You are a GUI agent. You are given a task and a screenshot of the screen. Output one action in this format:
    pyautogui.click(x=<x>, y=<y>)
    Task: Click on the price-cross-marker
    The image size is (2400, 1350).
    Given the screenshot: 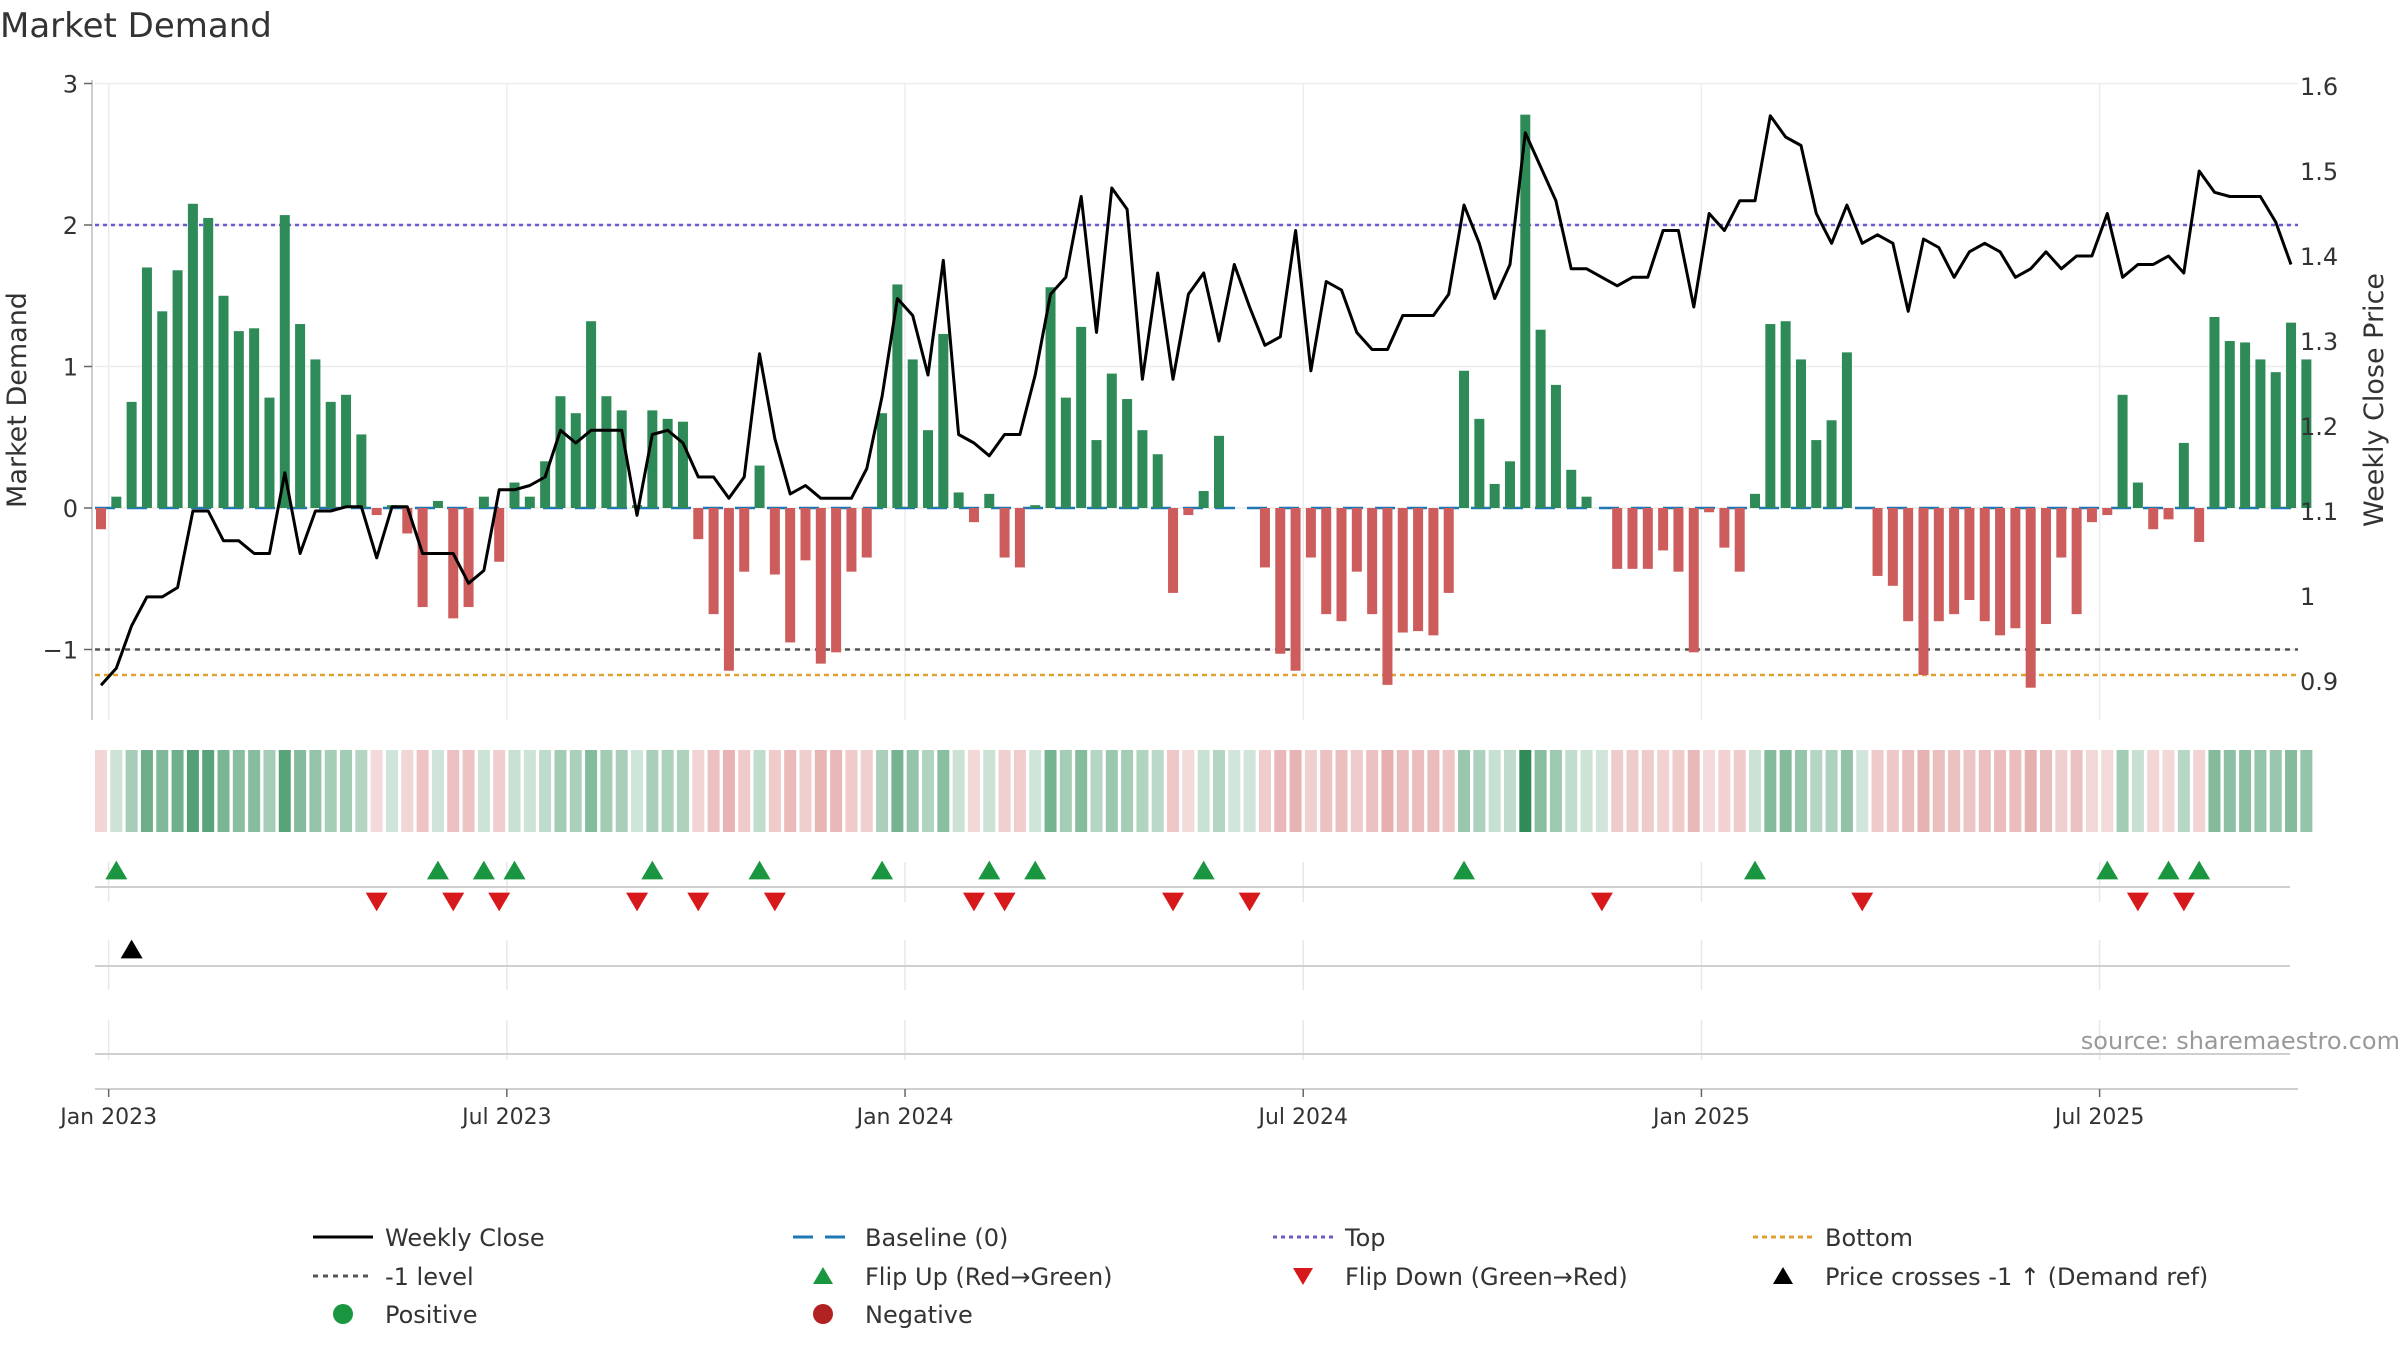 What is the action you would take?
    pyautogui.click(x=131, y=949)
    